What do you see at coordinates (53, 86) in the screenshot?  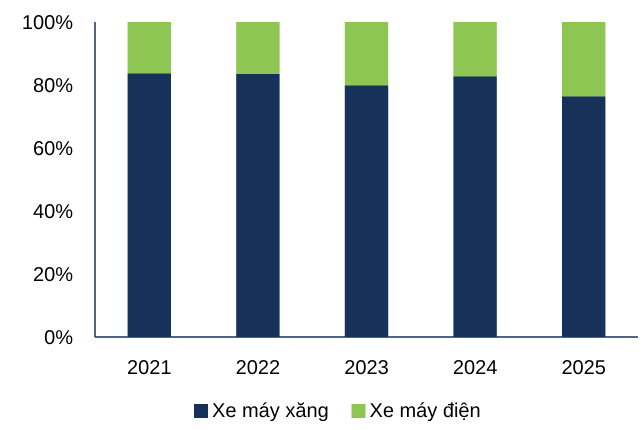 I see `y-tick-label: 80%` at bounding box center [53, 86].